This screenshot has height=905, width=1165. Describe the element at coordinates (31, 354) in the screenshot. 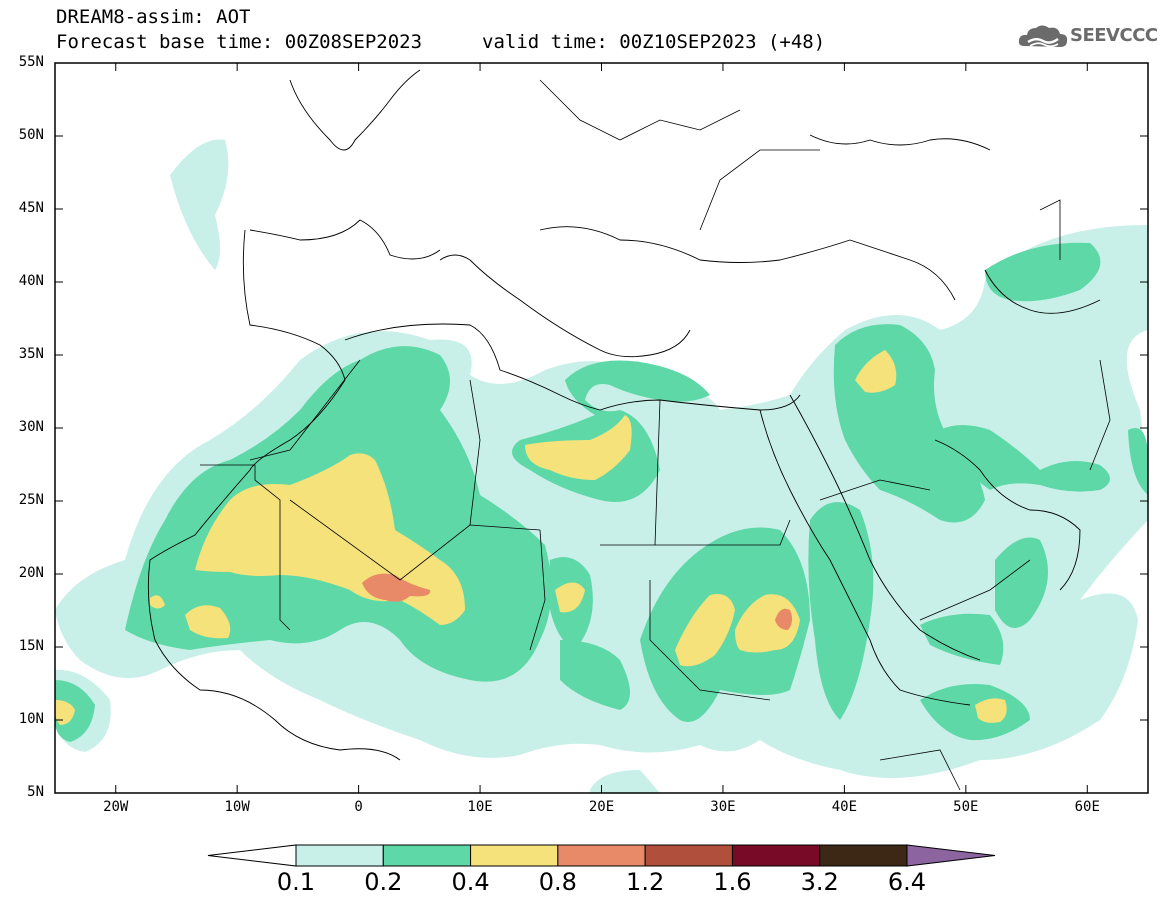

I see `latitude-label: 35N` at that location.